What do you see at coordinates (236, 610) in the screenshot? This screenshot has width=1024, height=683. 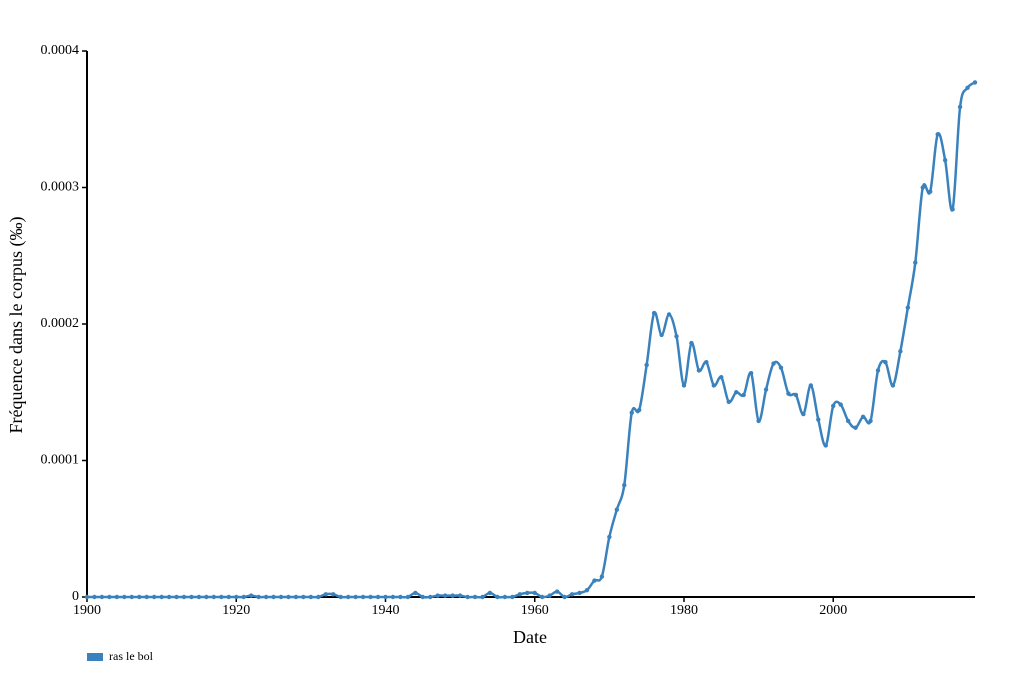 I see `x-tick-label: 1920` at bounding box center [236, 610].